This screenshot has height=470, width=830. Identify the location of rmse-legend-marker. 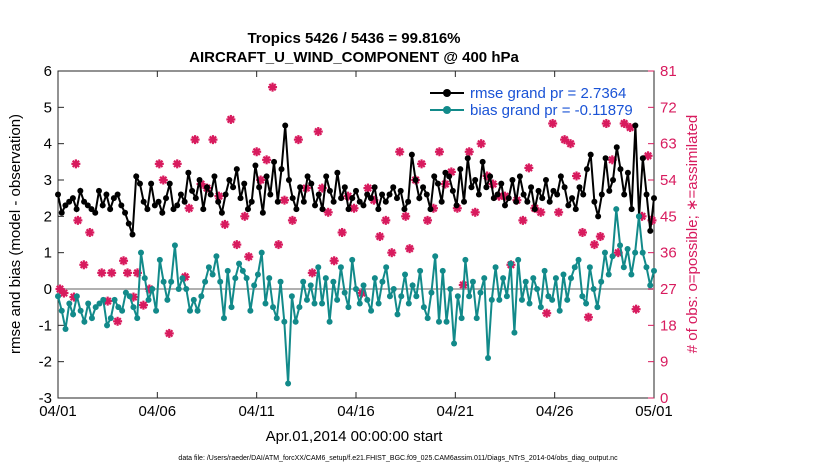
(447, 93).